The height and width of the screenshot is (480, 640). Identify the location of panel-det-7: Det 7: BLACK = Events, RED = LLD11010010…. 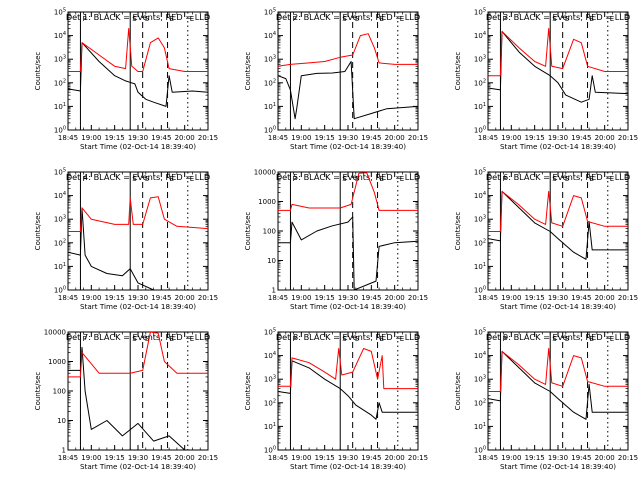
(126, 400).